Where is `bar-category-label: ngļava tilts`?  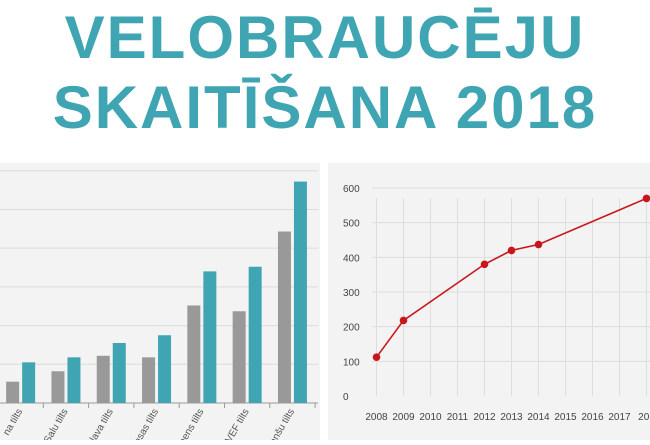 bar-category-label: ngļava tilts is located at coordinates (99, 423).